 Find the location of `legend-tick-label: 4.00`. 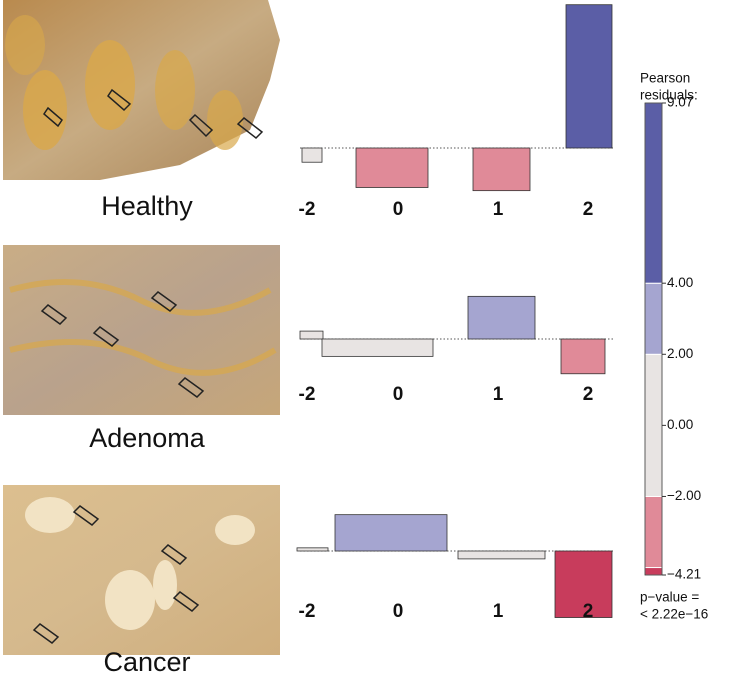

legend-tick-label: 4.00 is located at coordinates (680, 282).